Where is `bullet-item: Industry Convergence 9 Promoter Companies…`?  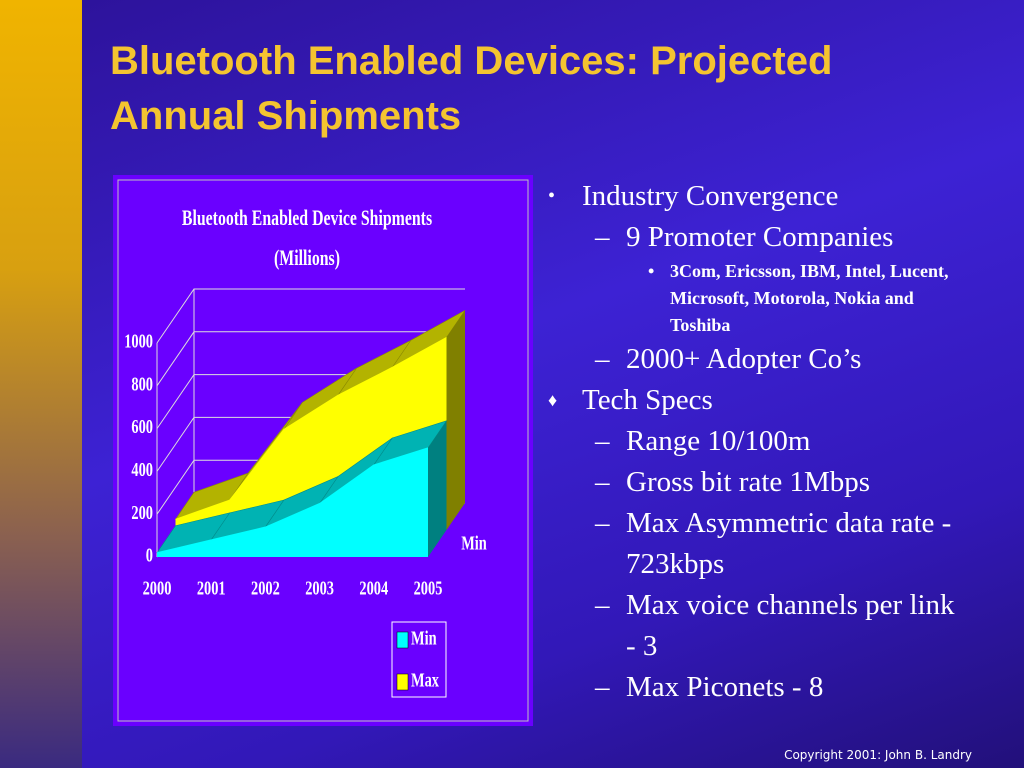 bullet-item: Industry Convergence 9 Promoter Companies… is located at coordinates (758, 278).